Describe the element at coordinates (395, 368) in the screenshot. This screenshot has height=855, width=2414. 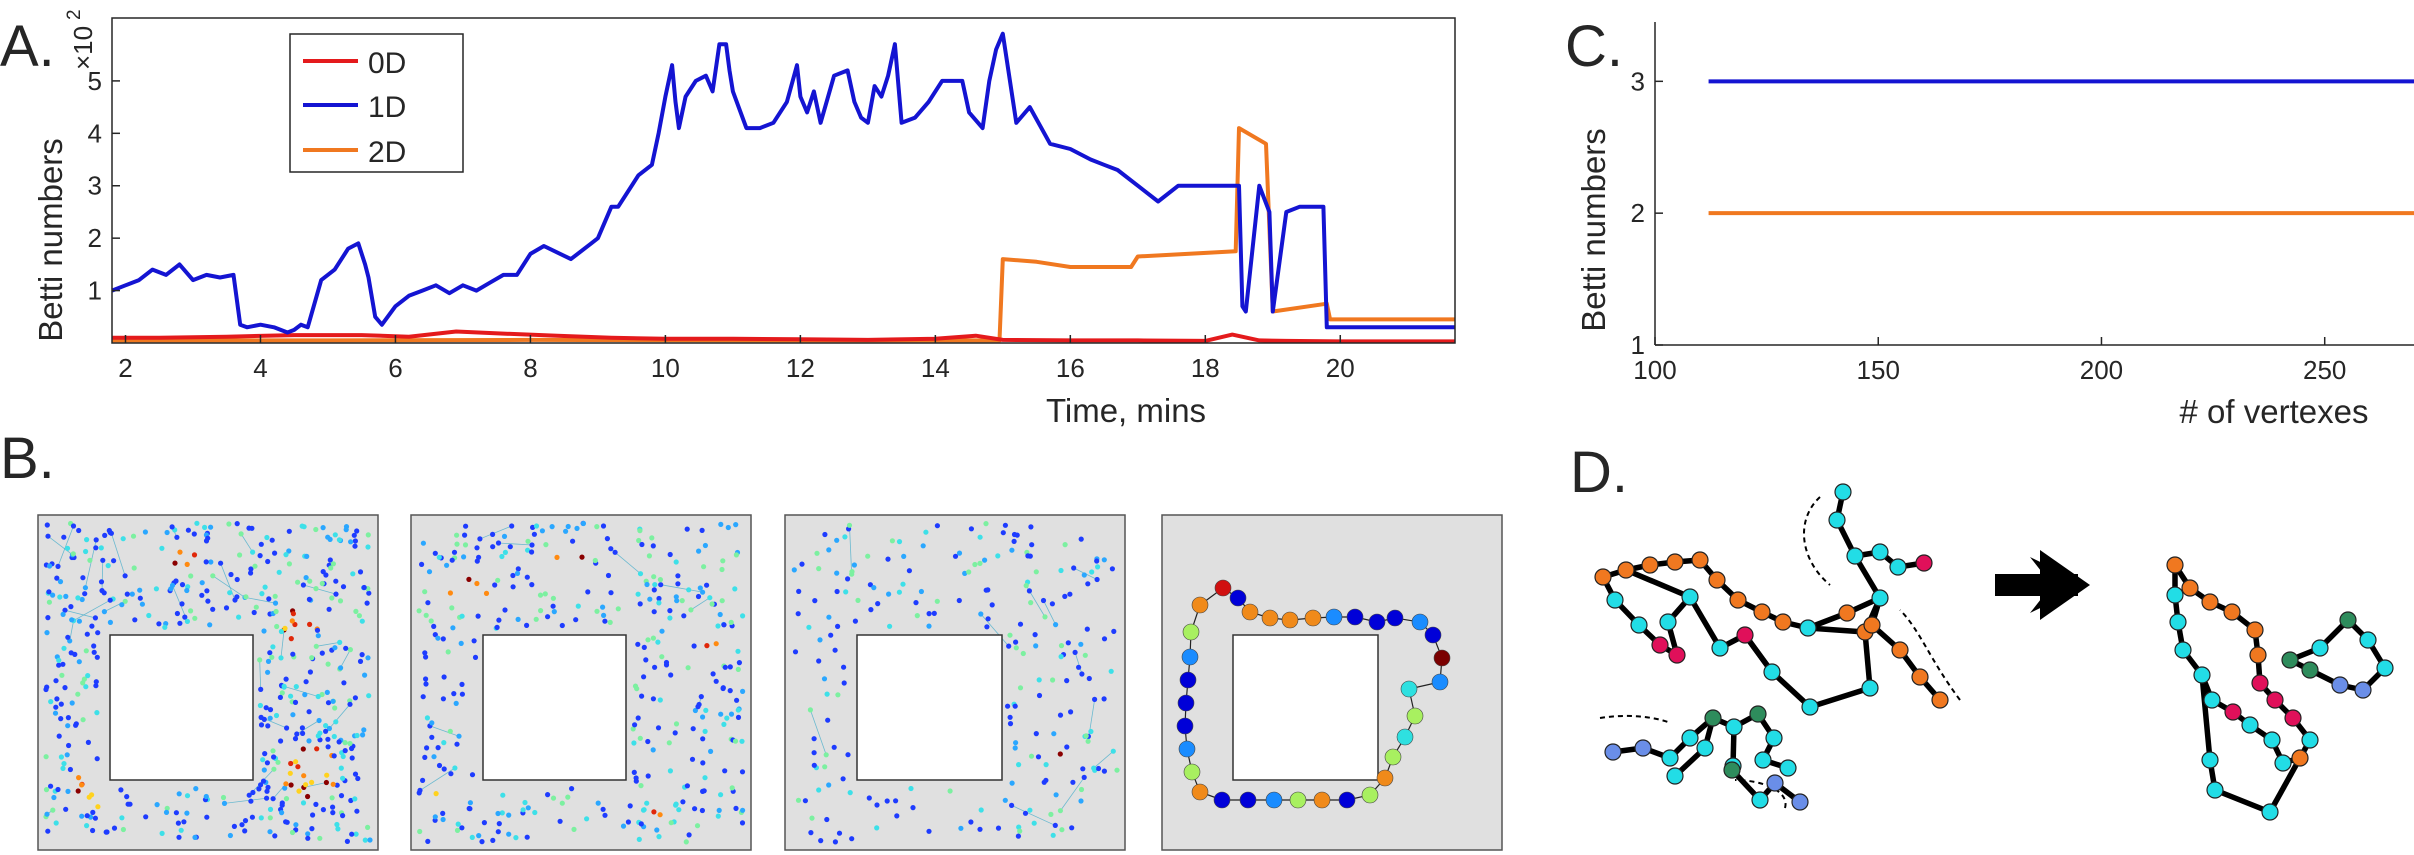
I see `x-tick-label: 6` at that location.